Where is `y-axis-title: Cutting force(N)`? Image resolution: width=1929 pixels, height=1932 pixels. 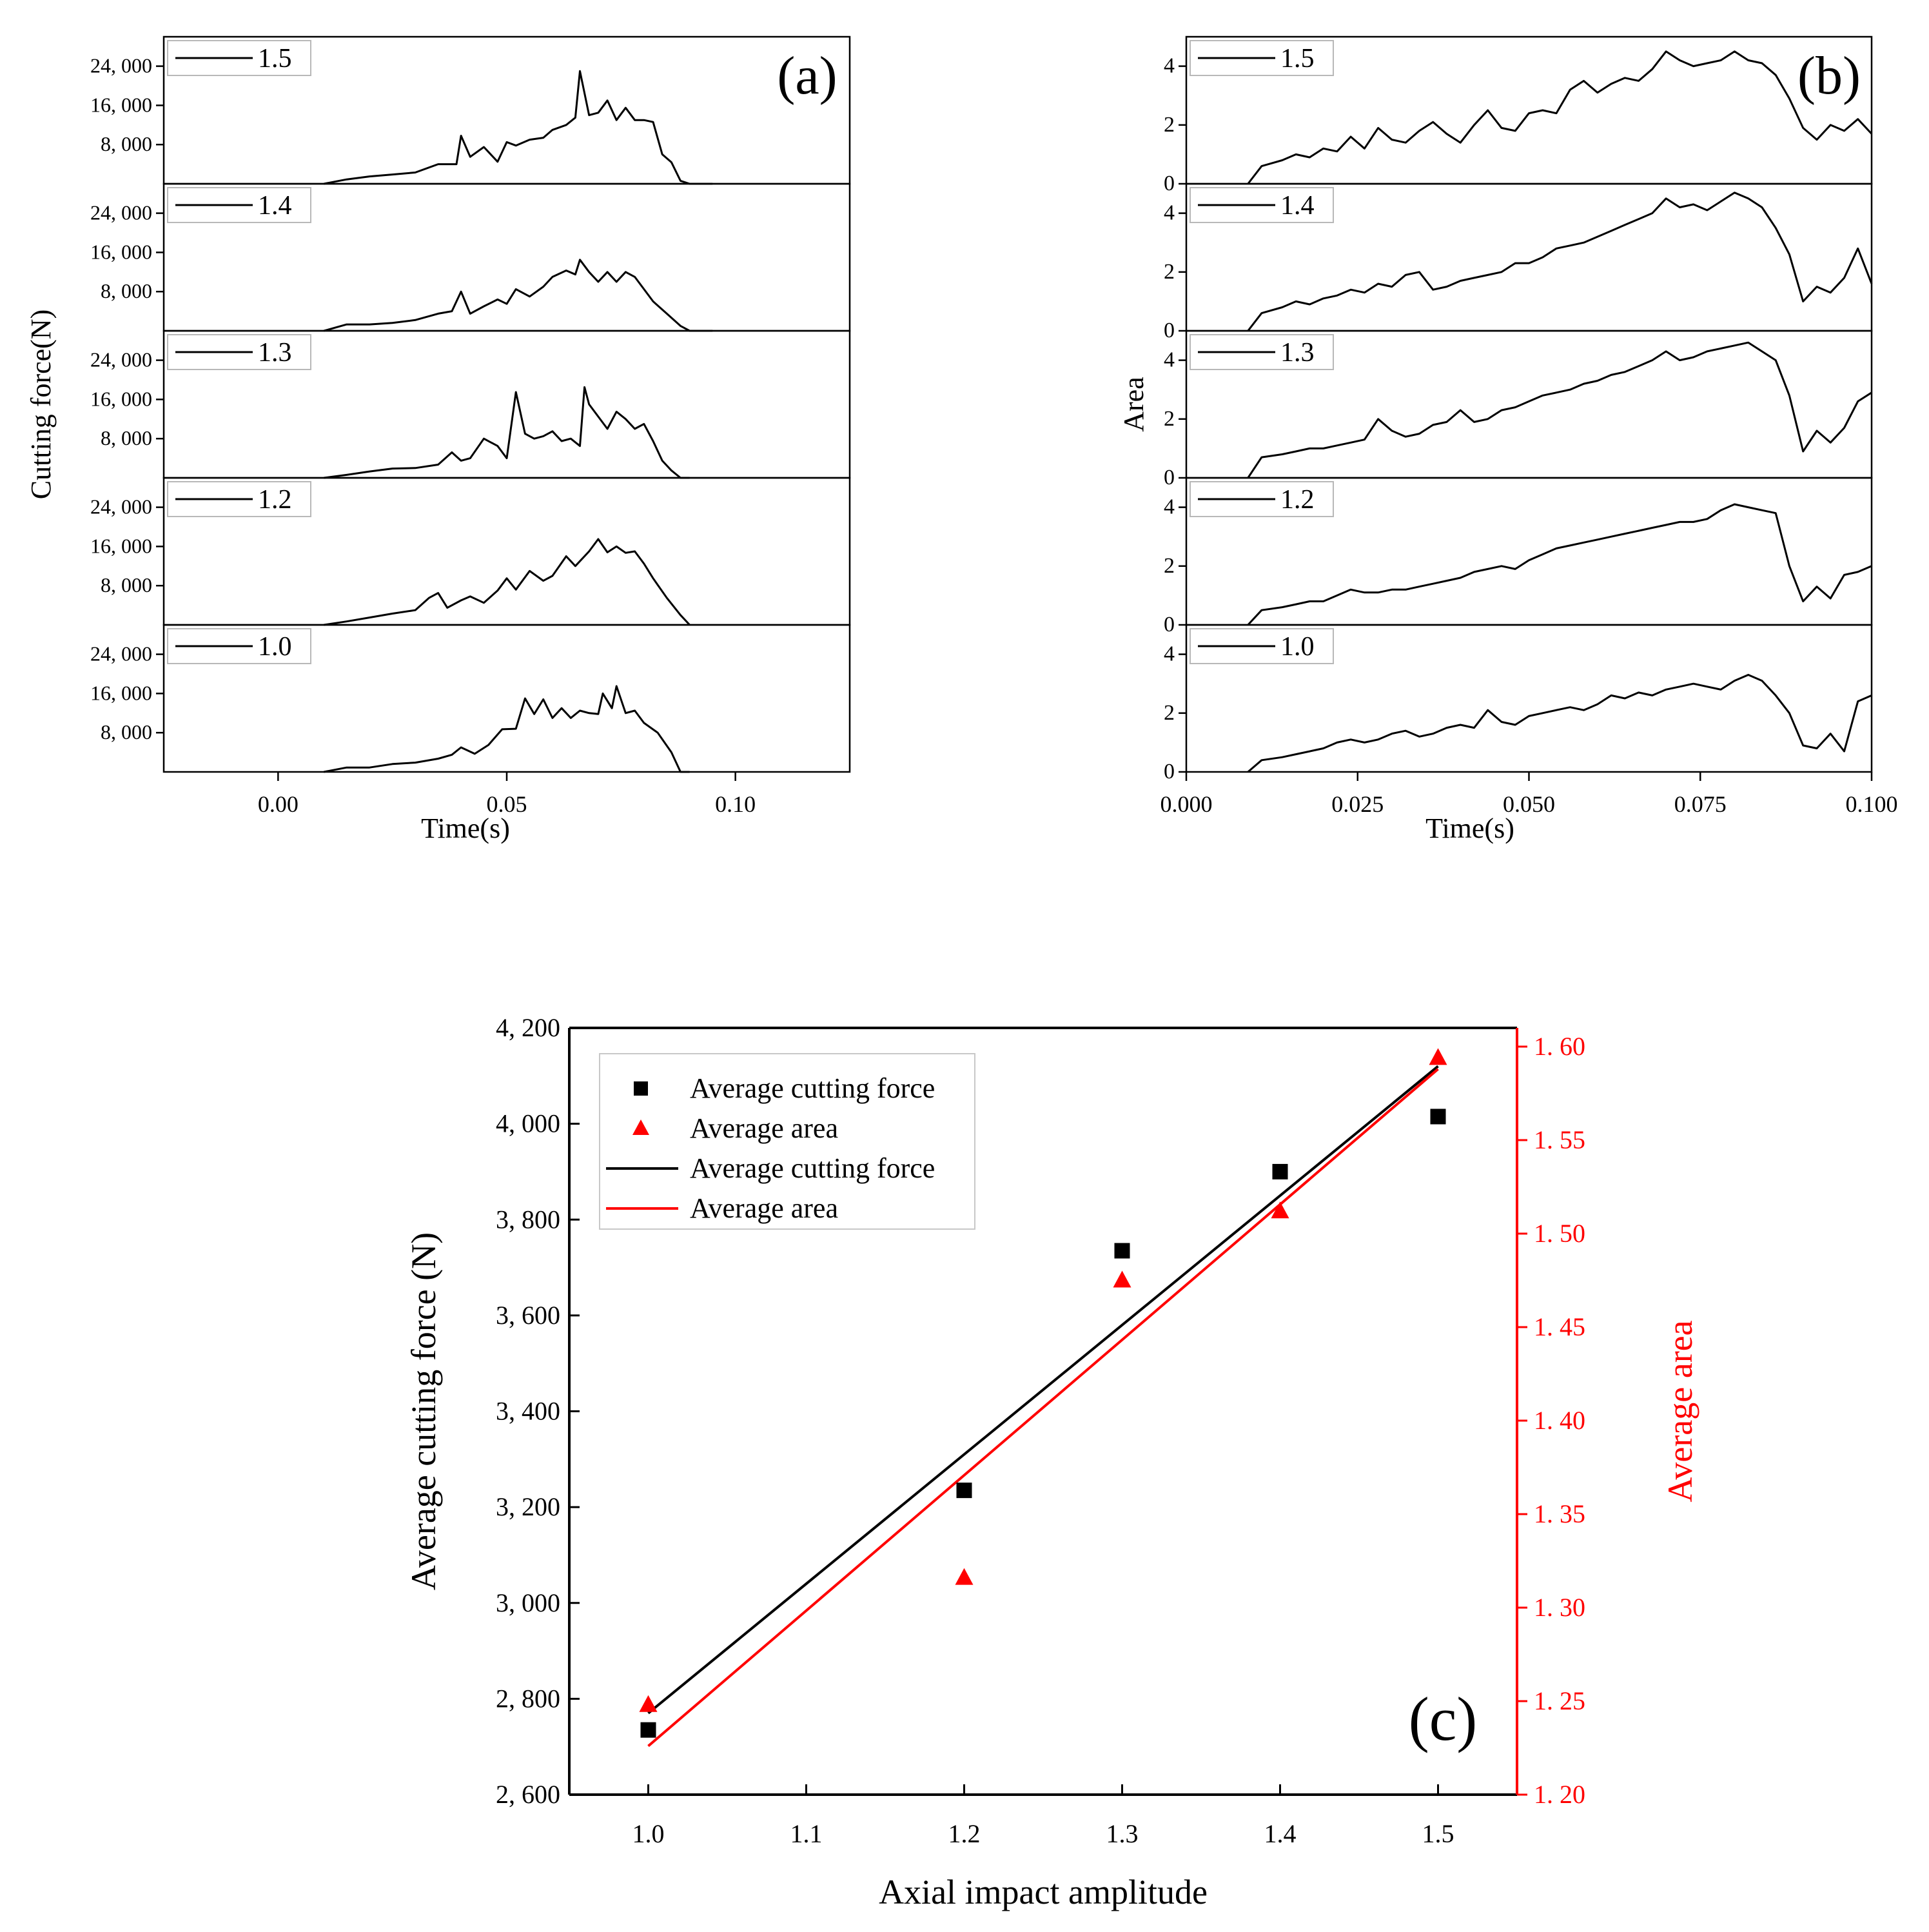
y-axis-title: Cutting force(N) is located at coordinates (41, 404).